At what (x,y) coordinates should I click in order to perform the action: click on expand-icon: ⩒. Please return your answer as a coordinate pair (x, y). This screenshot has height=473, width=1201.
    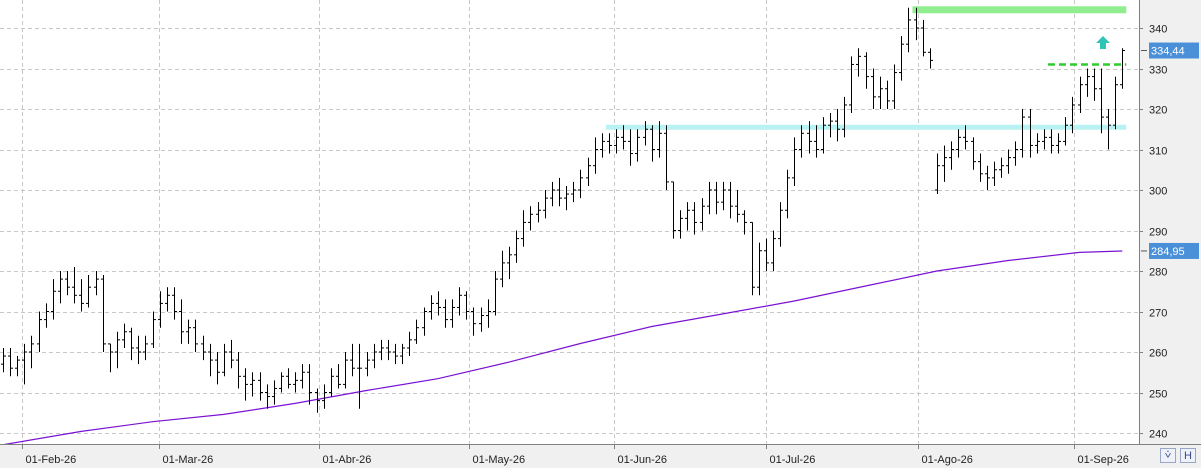
    Looking at the image, I should click on (1168, 455).